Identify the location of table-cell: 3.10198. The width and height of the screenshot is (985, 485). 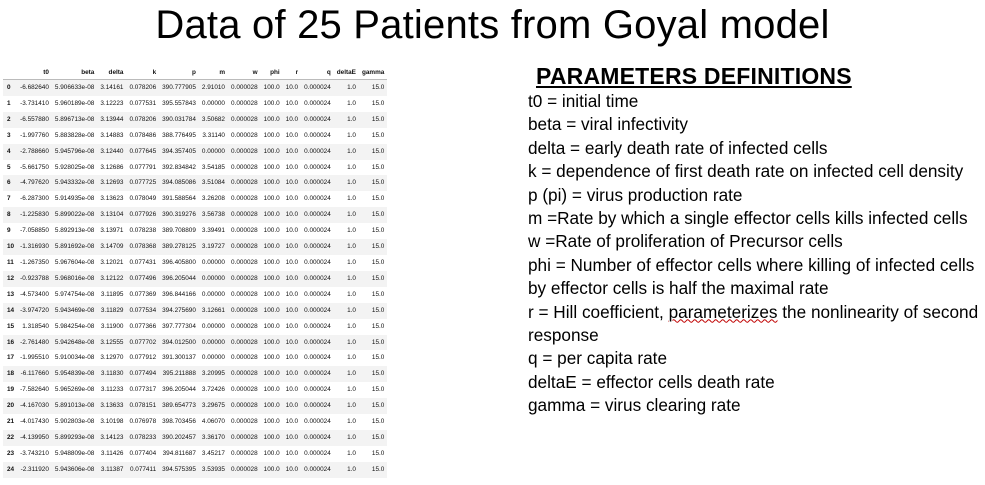
(112, 422).